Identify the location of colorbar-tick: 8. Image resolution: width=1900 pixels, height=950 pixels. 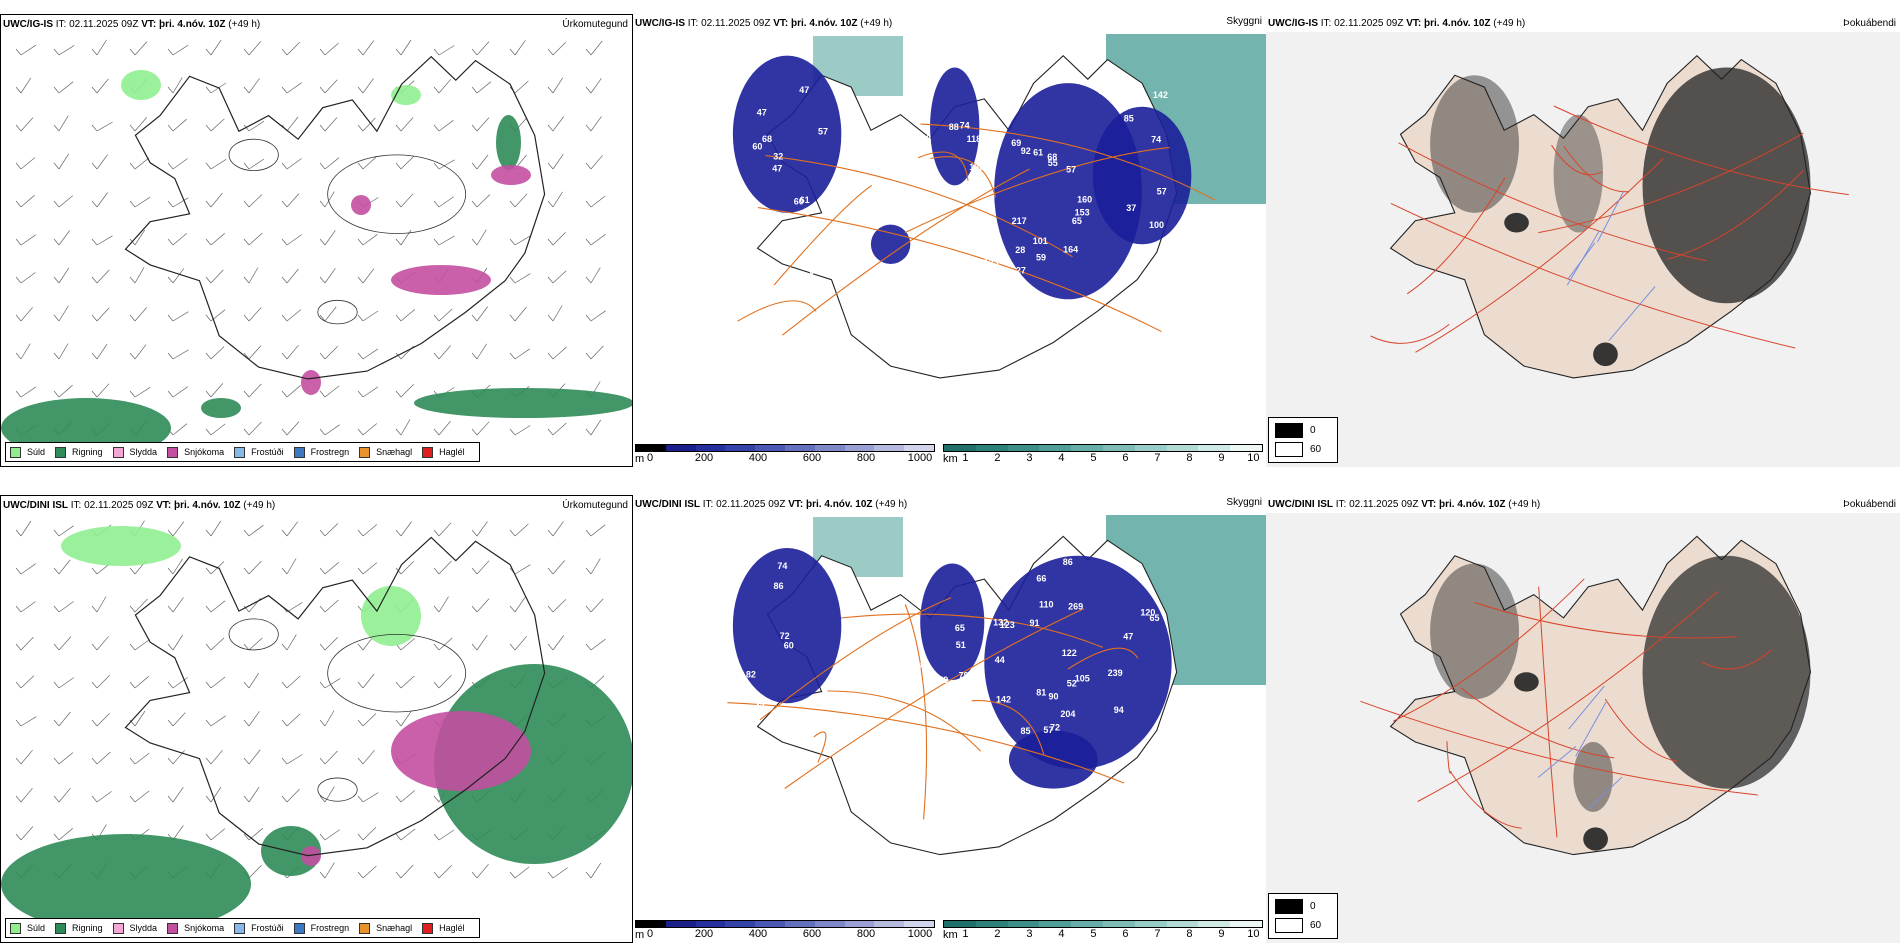
(1189, 458).